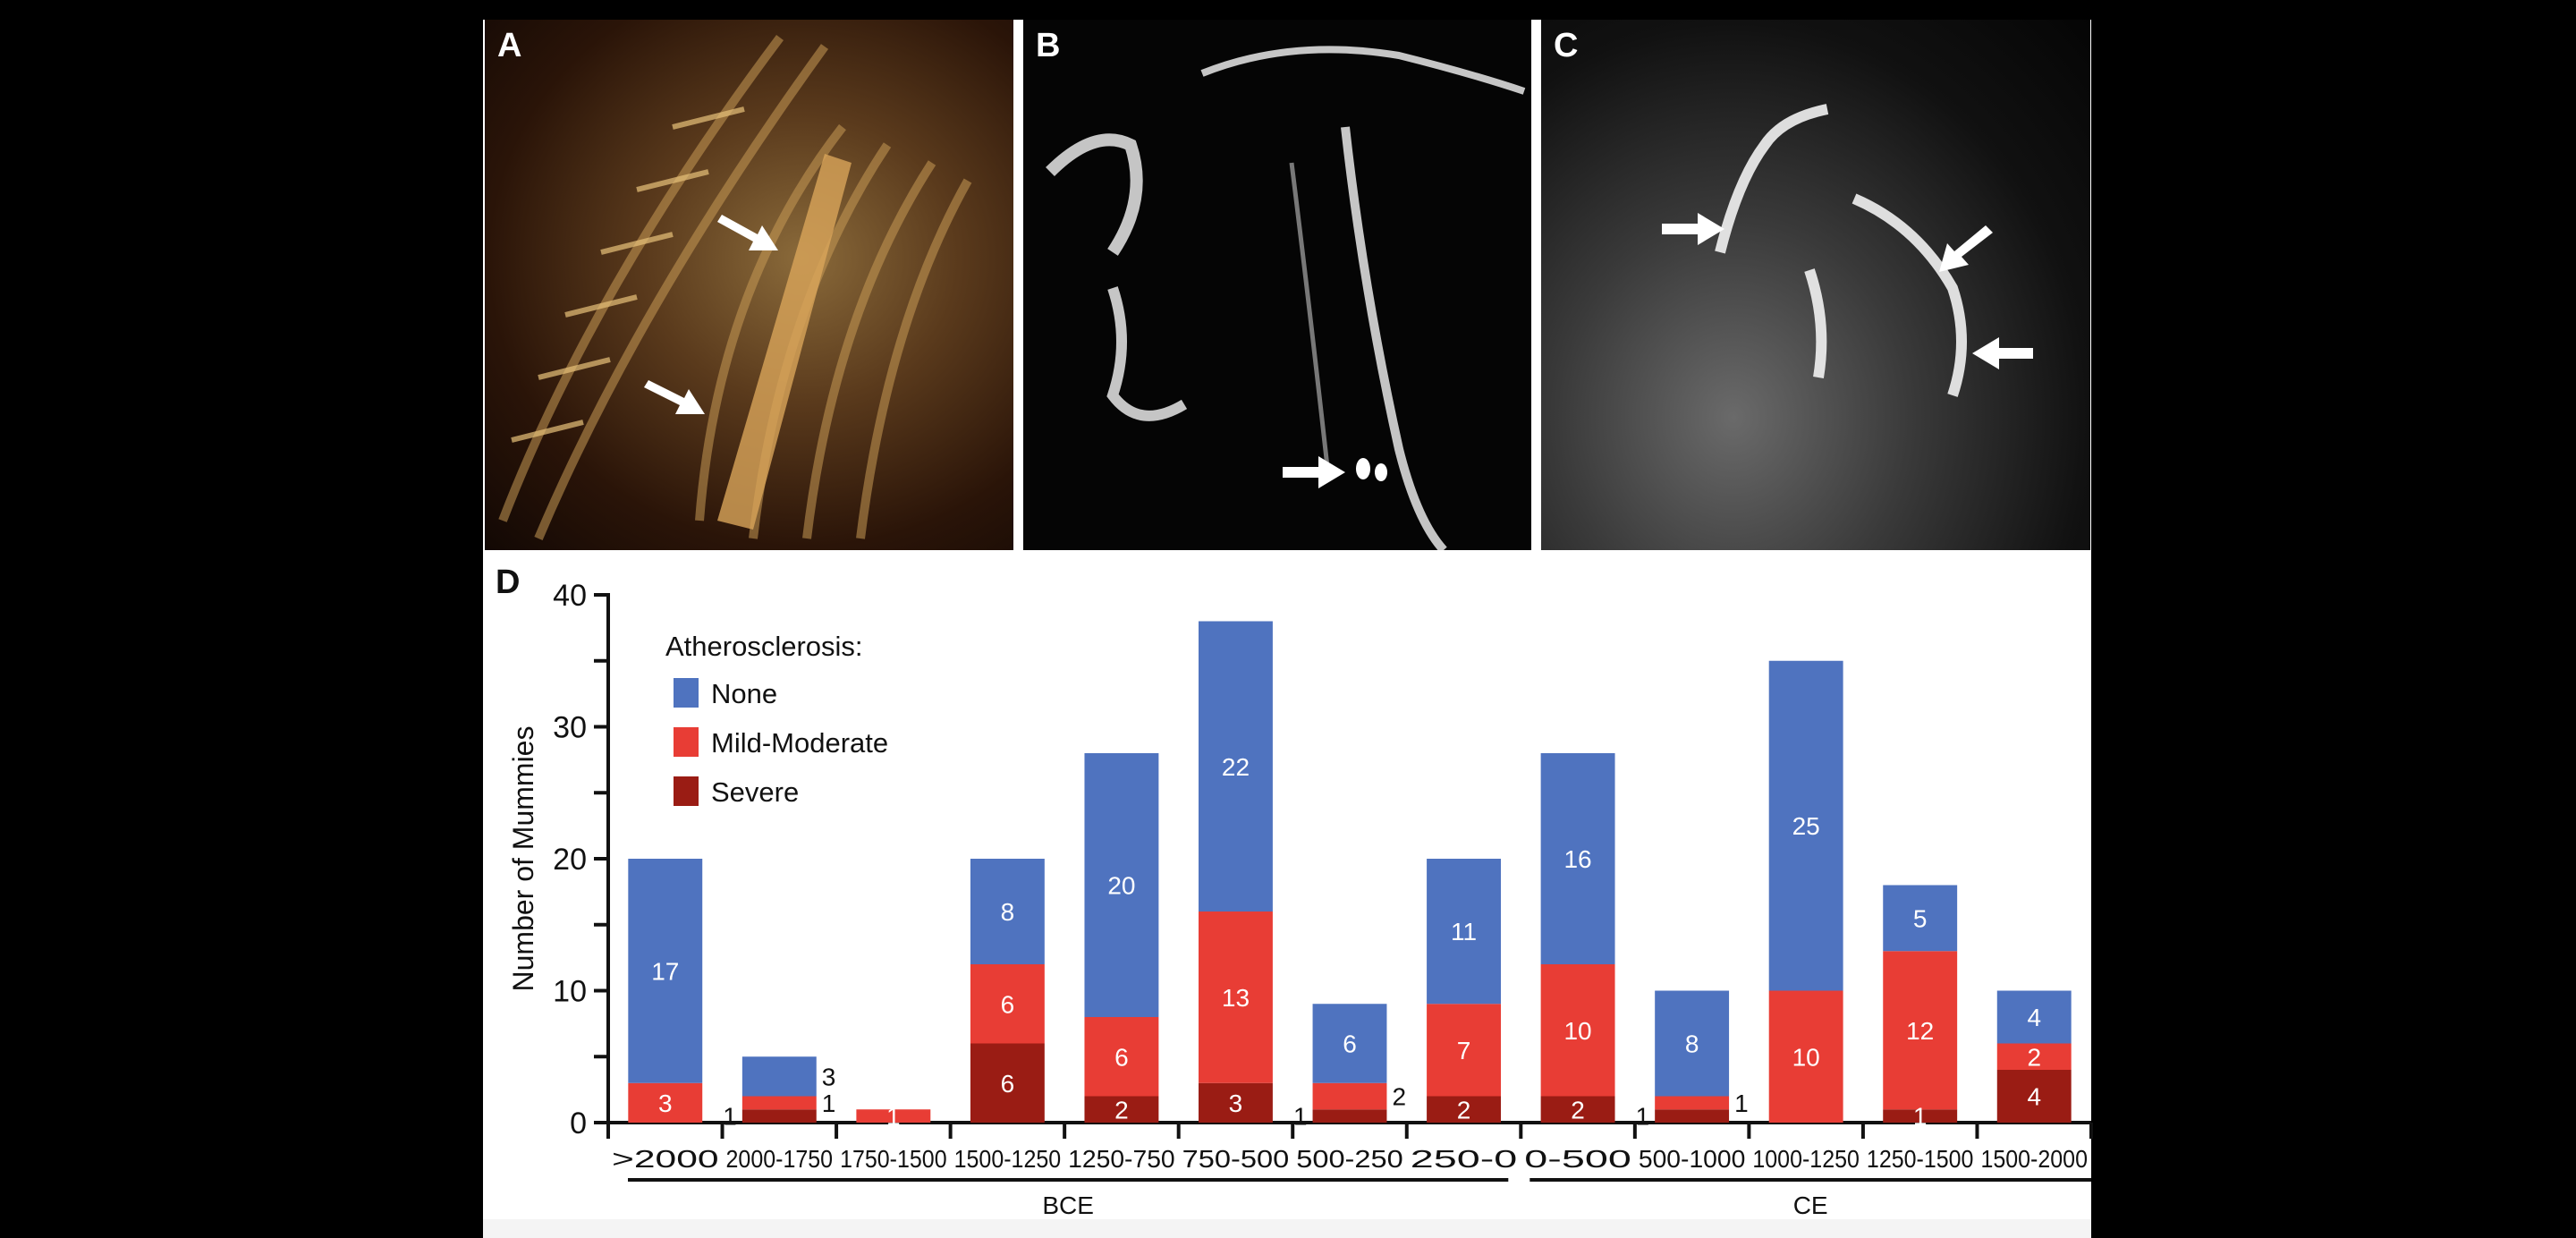 The width and height of the screenshot is (2576, 1238). Describe the element at coordinates (686, 791) in the screenshot. I see `legend-swatch-severe` at that location.